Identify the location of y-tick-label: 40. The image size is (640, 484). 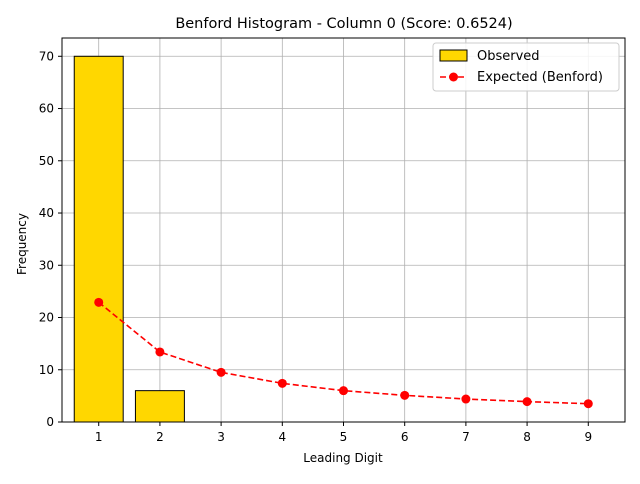
(46, 213).